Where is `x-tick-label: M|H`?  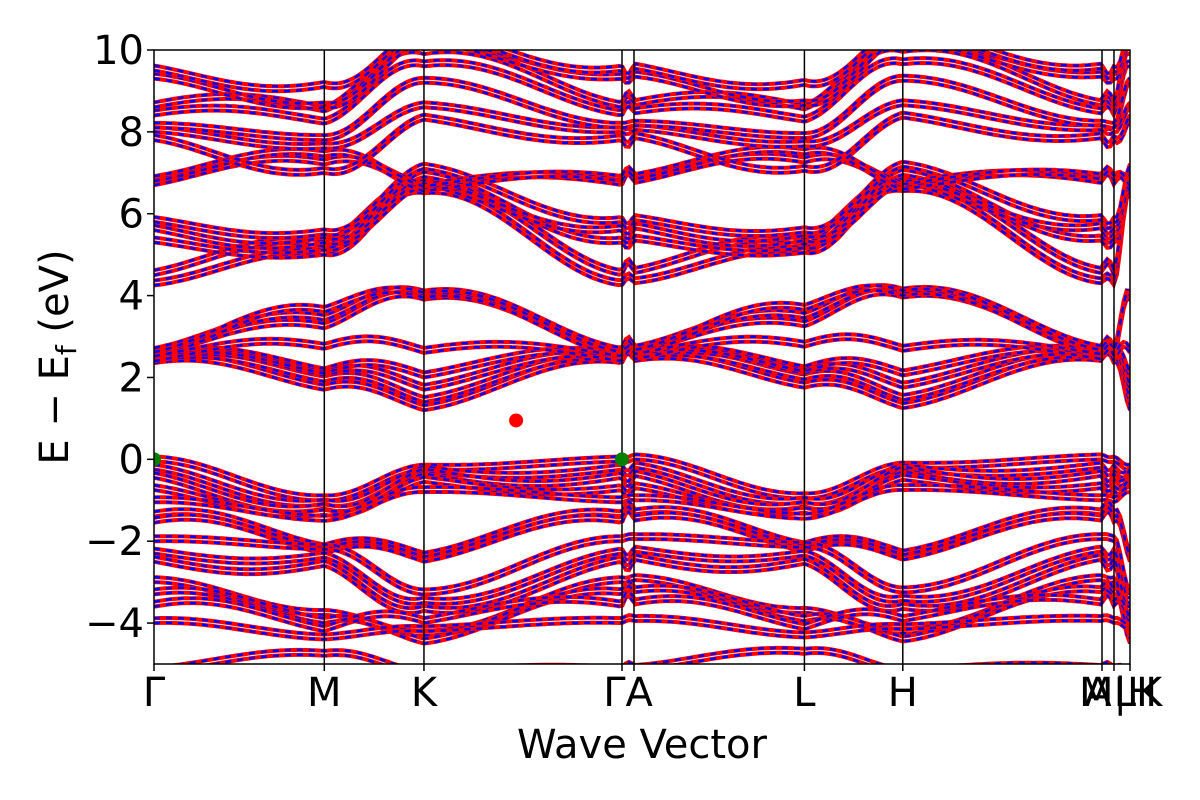 x-tick-label: M|H is located at coordinates (1118, 693).